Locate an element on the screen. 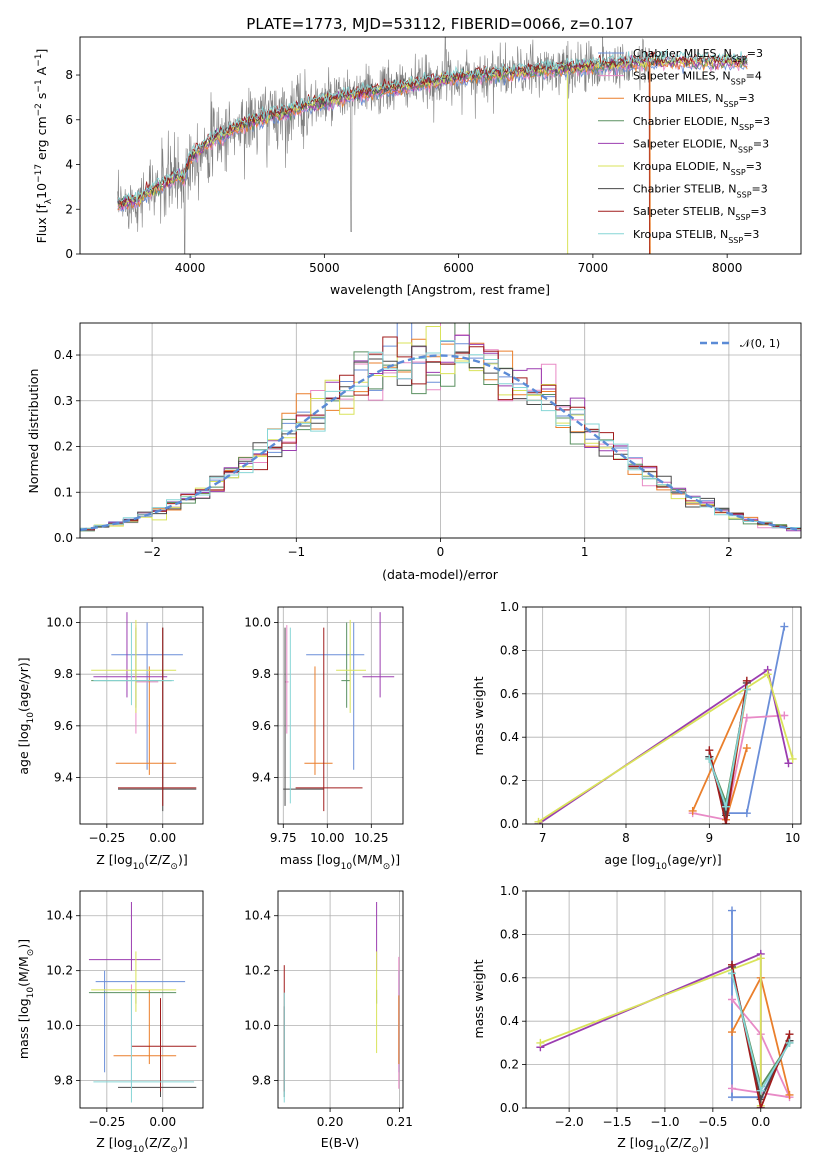  weight-vs-Z-xtick-label-3: −0.5 is located at coordinates (712, 1122).